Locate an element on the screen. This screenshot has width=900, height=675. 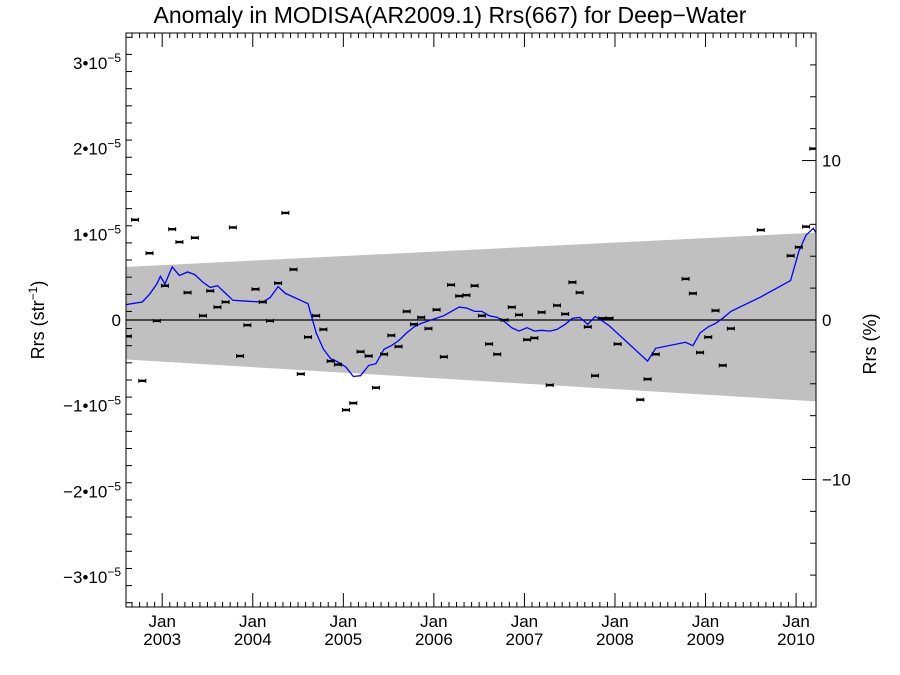
x-tick-label-year: 2006 is located at coordinates (434, 639).